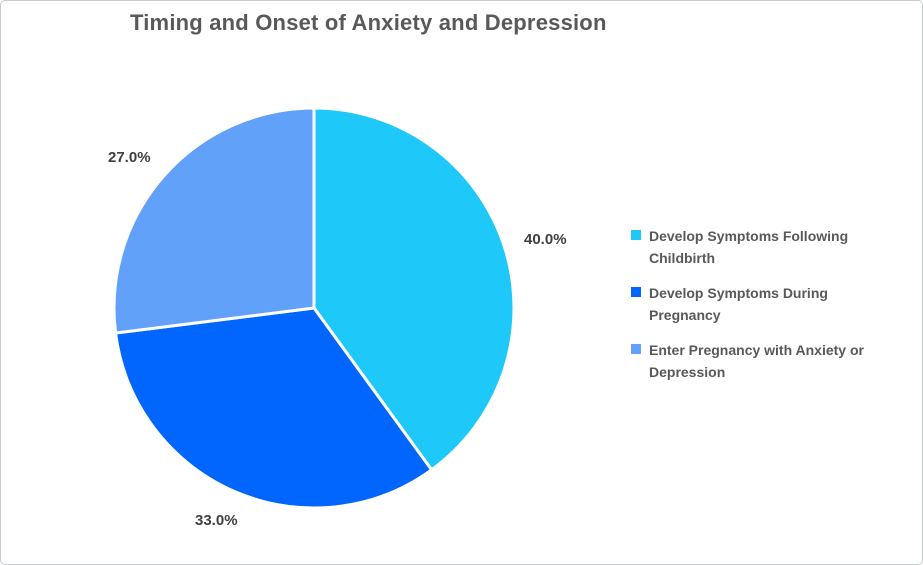 Image resolution: width=923 pixels, height=565 pixels. I want to click on legend-label: Develop Symptoms Following Childbirth, so click(749, 247).